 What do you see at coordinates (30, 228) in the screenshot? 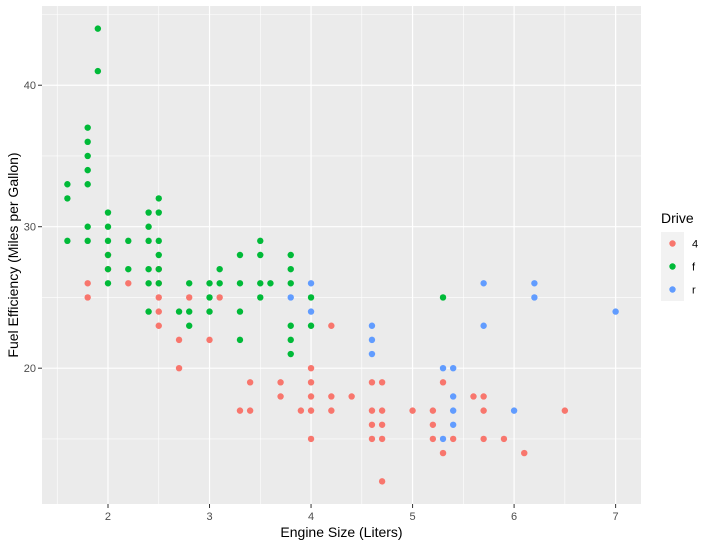
I see `y-tick-label: 30` at bounding box center [30, 228].